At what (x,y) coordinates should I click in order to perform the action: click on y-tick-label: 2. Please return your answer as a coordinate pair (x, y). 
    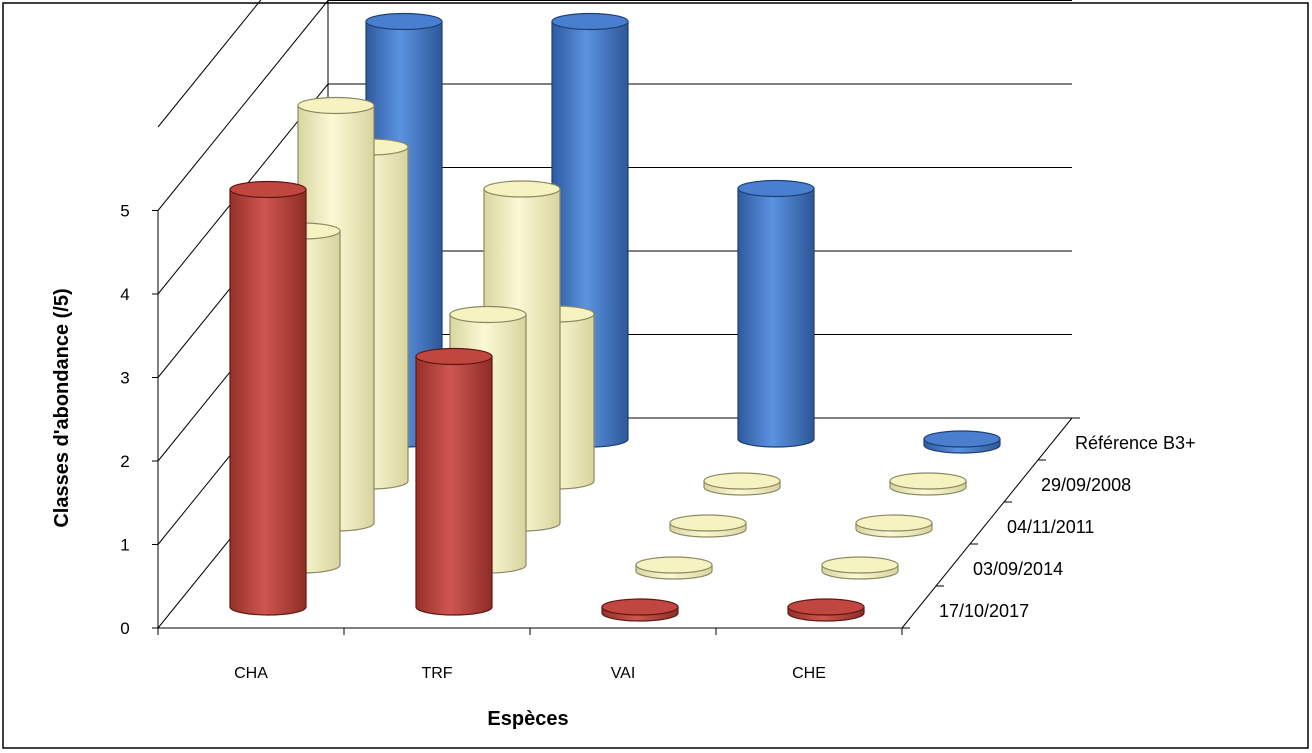
    Looking at the image, I should click on (124, 461).